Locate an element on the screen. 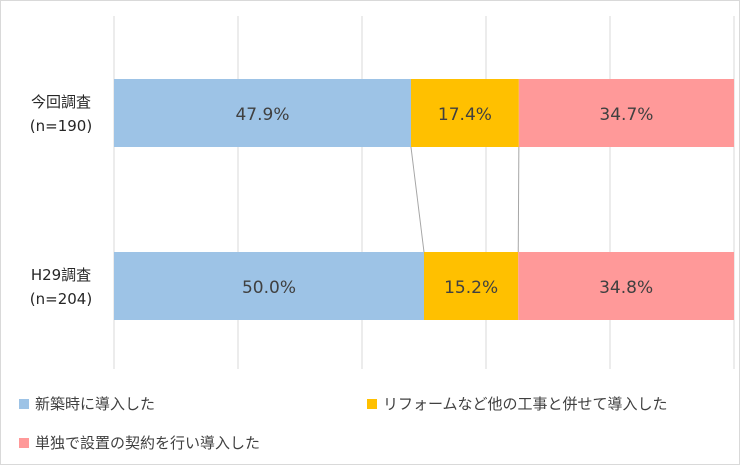 Image resolution: width=740 pixels, height=465 pixels. legend-swatch-new-build is located at coordinates (24, 403).